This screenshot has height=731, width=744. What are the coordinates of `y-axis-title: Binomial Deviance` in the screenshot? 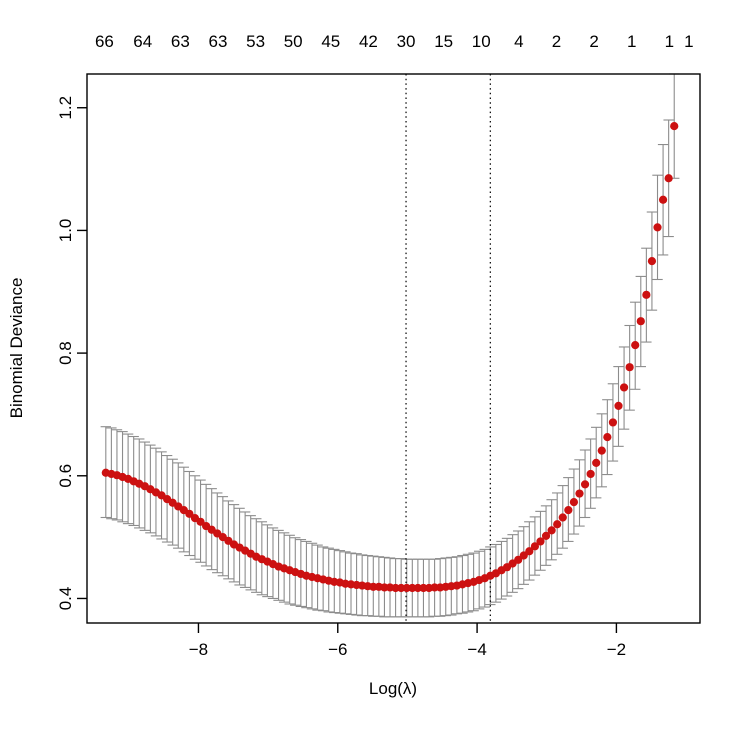 It's located at (16, 348).